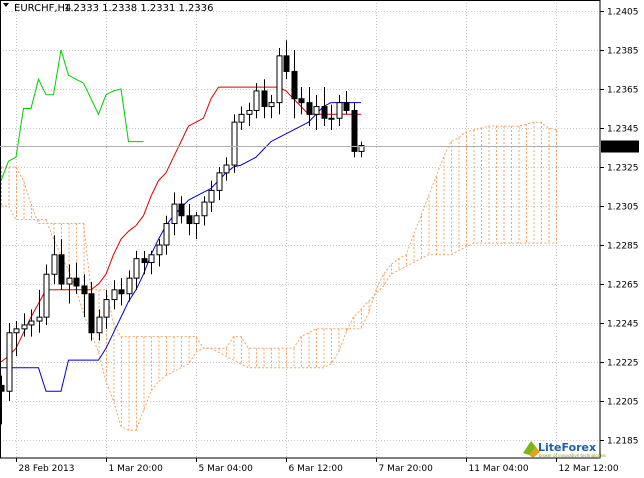 The width and height of the screenshot is (644, 478). What do you see at coordinates (623, 247) in the screenshot?
I see `y-tick-label: 1.2285` at bounding box center [623, 247].